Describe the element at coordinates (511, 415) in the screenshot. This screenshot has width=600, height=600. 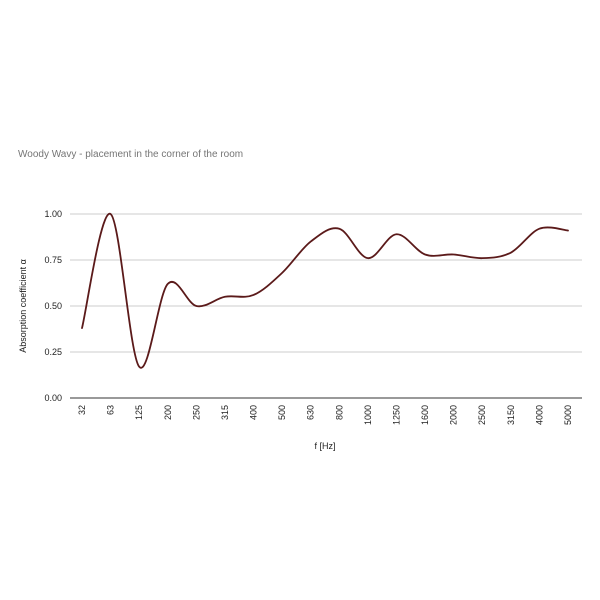
I see `x-tick-label: 3150` at that location.